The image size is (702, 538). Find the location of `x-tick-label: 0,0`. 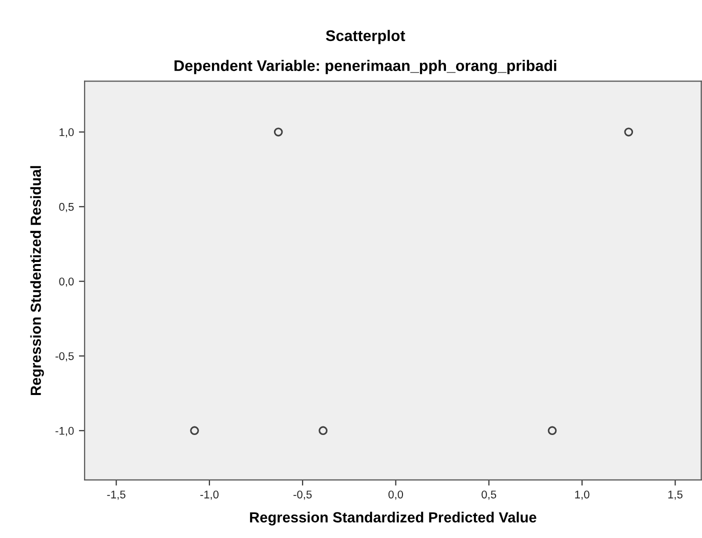

x-tick-label: 0,0 is located at coordinates (396, 495).